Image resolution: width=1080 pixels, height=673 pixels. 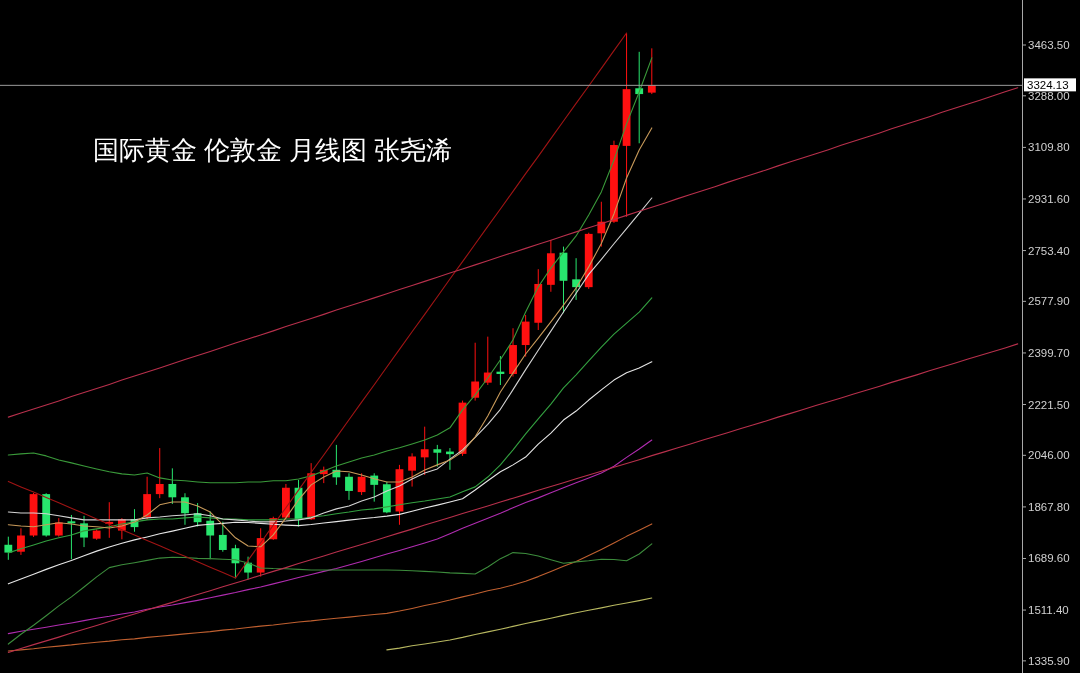 I want to click on y-tick-label: 2931.60, so click(x=1049, y=198).